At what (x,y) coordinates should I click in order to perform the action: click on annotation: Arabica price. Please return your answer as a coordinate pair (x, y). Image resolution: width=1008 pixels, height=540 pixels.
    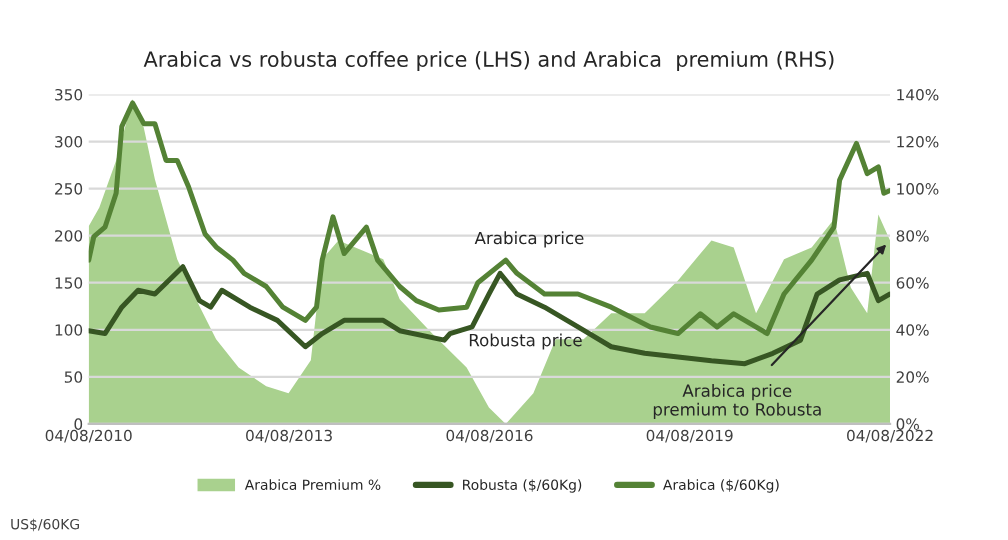
    Looking at the image, I should click on (529, 239).